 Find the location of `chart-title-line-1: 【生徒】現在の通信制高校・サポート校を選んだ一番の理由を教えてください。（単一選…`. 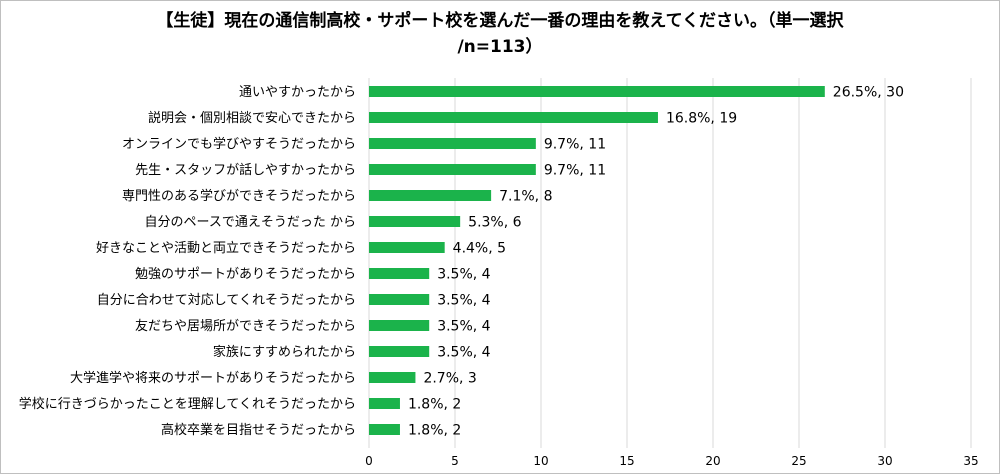

chart-title-line-1: 【生徒】現在の通信制高校・サポート校を選んだ一番の理由を教えてください。（単一選… is located at coordinates (500, 21).